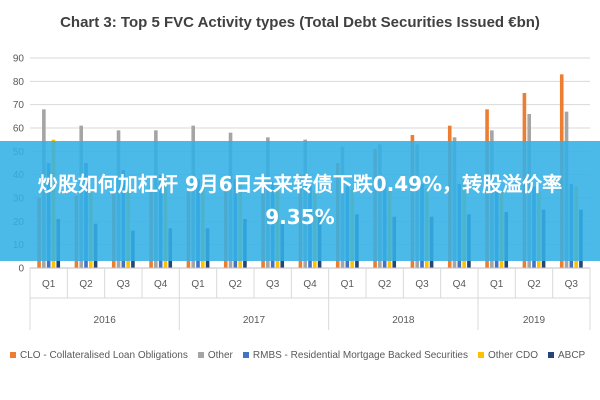  What do you see at coordinates (254, 320) in the screenshot?
I see `year-group-label: 2017` at bounding box center [254, 320].